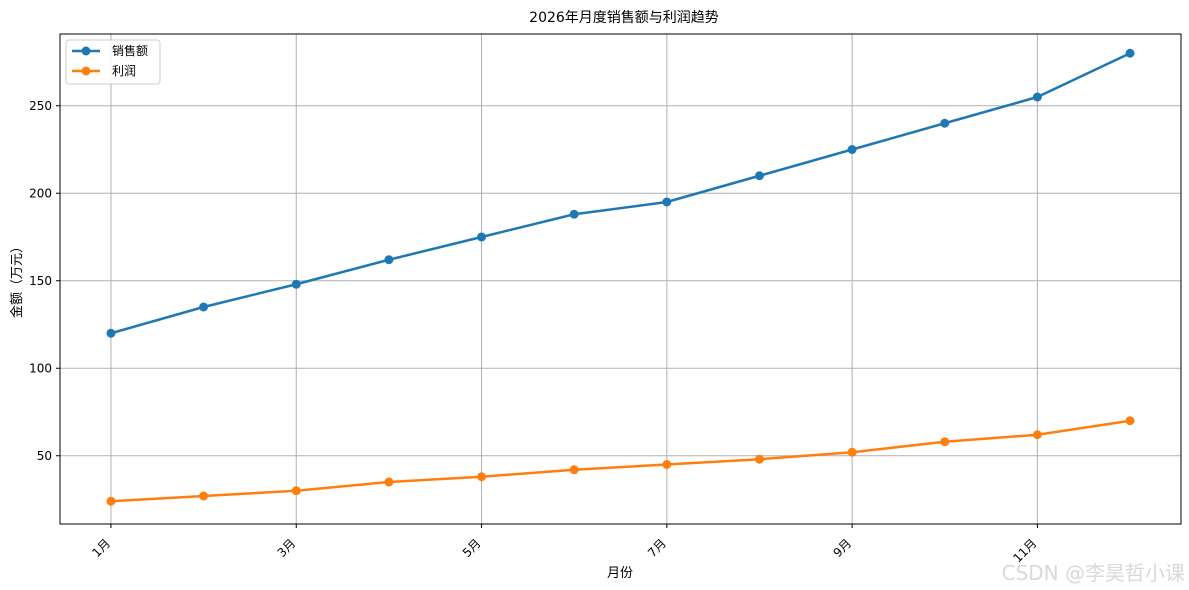 This screenshot has width=1189, height=590. I want to click on y-tick-label: 150, so click(40, 281).